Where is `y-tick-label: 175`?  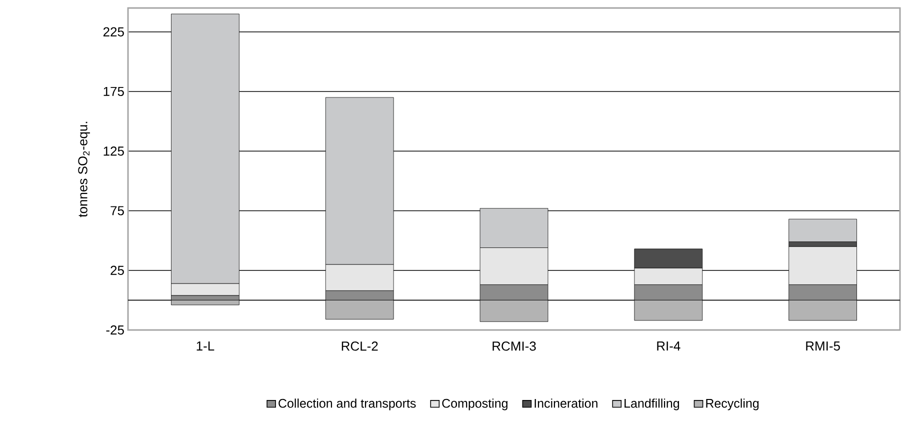 y-tick-label: 175 is located at coordinates (114, 91).